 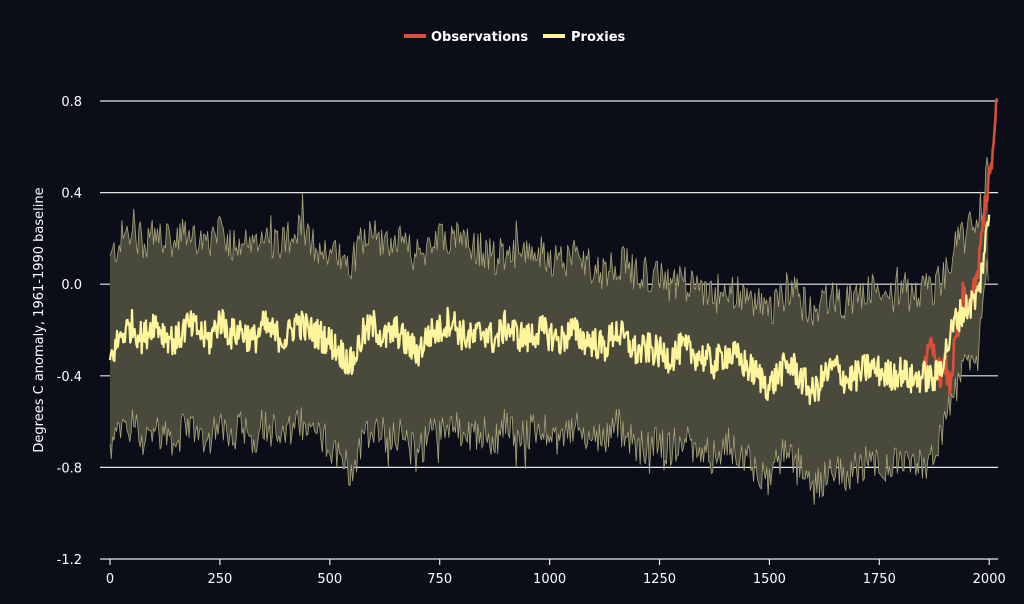 I want to click on x-tick-label: 2000, so click(x=989, y=579).